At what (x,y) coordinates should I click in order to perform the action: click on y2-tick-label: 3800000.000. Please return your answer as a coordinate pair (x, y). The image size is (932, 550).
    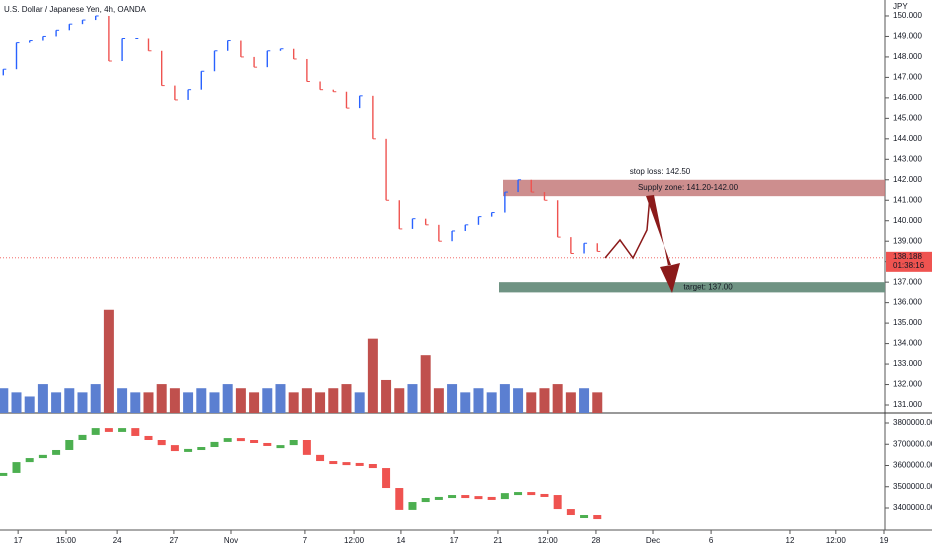
    Looking at the image, I should click on (912, 422).